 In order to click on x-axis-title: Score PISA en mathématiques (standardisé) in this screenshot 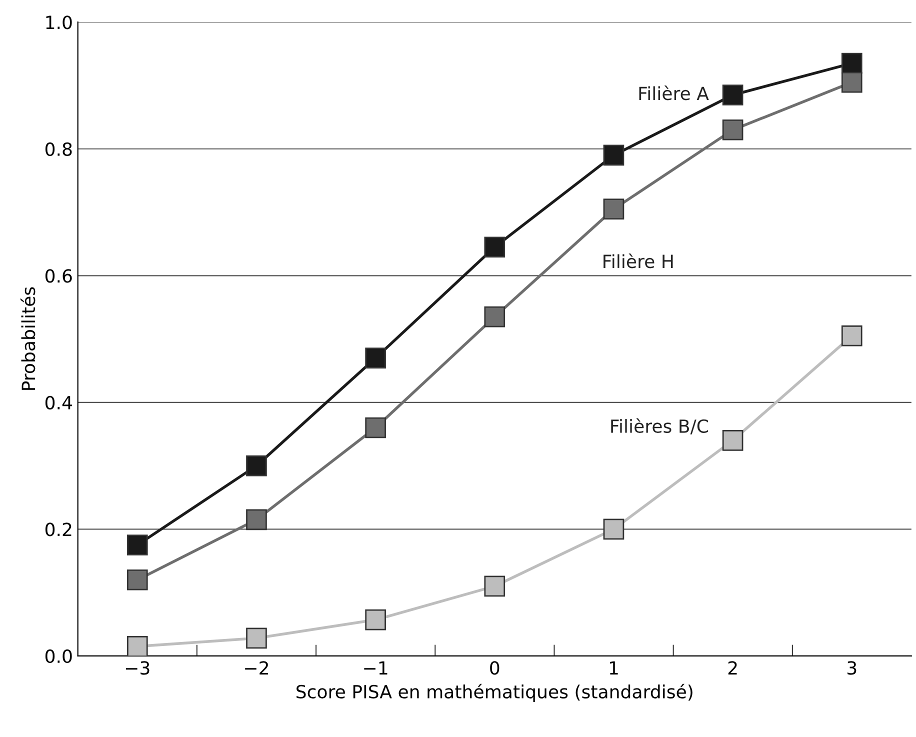, I will do `click(494, 693)`.